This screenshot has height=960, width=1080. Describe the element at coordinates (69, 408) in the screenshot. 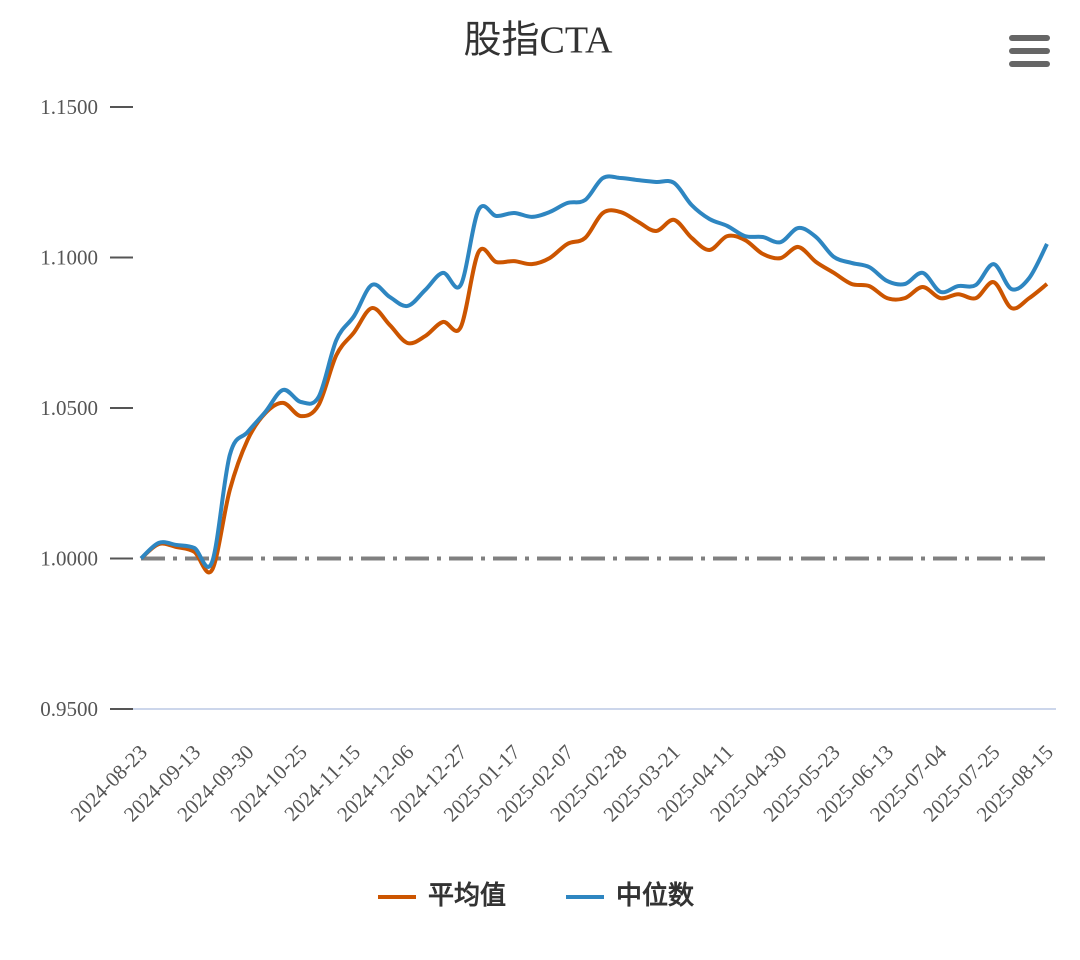

I see `y-tick-label: 1.0500` at that location.